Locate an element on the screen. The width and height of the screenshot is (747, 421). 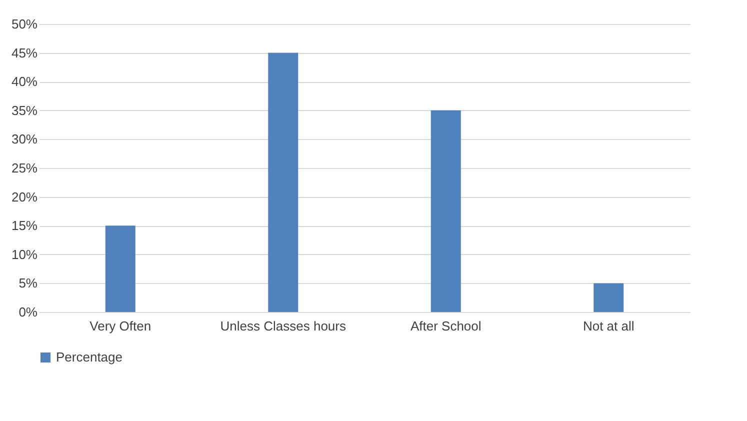
y-tick-label: 40% is located at coordinates (24, 82).